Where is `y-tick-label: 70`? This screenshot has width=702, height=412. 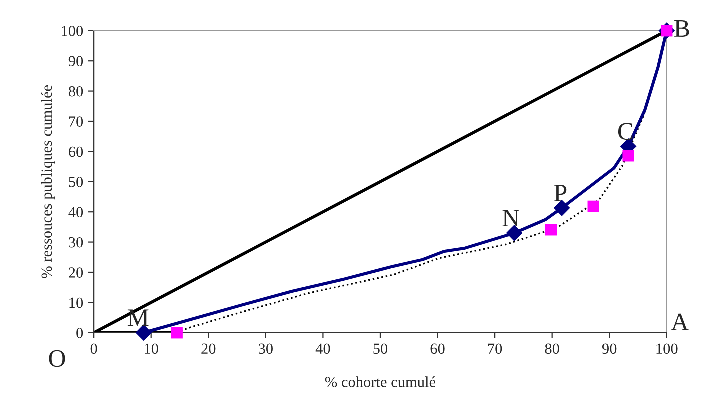 y-tick-label: 70 is located at coordinates (76, 121).